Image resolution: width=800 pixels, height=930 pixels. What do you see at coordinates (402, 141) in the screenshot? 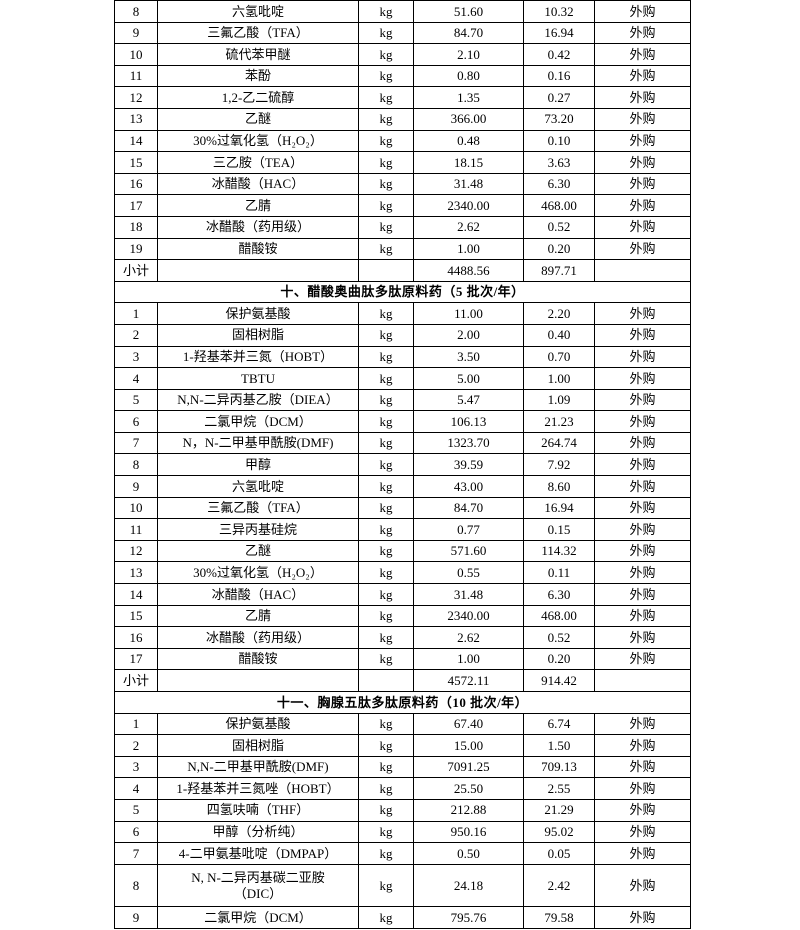
I see `table-row: 14 30%过氧化氢（H₂O₂） kg 0.48 0.10 外购` at bounding box center [402, 141].